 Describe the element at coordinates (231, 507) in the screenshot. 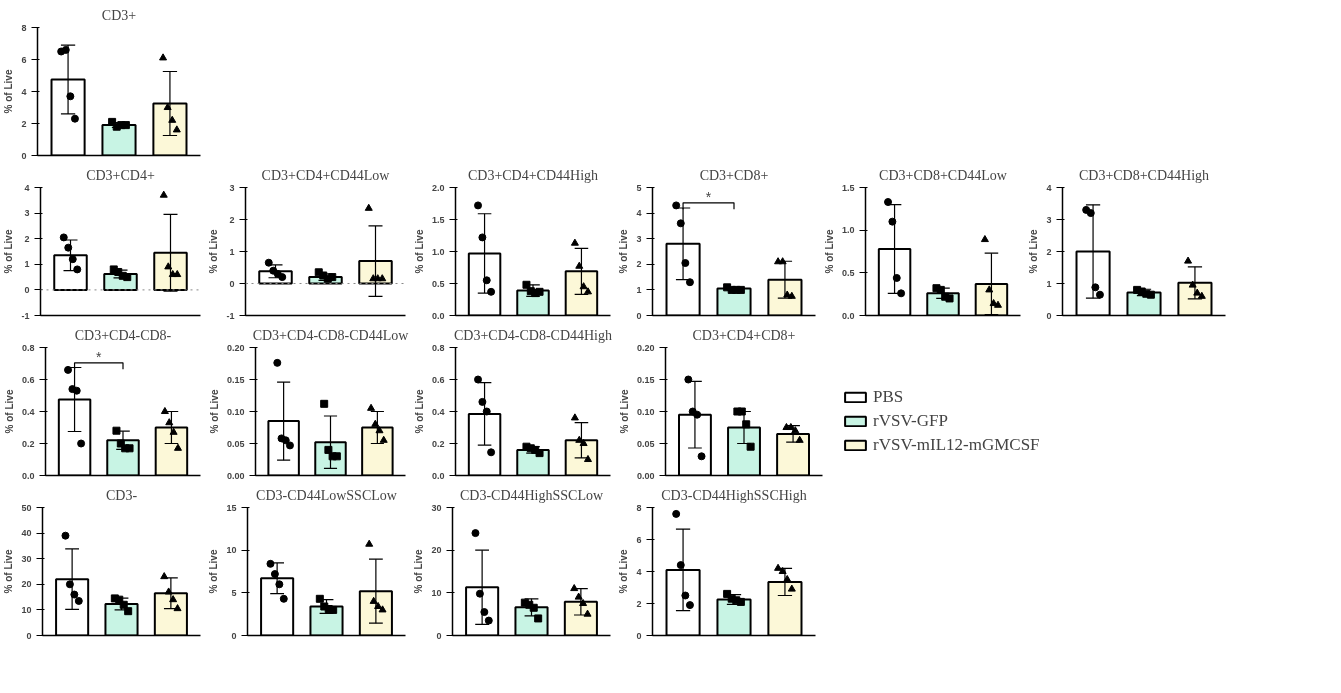

I see `y-tick-label: 15` at that location.